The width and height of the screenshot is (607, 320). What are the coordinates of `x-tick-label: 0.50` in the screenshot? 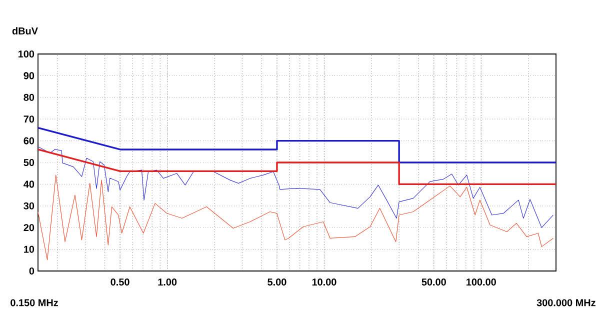 It's located at (120, 282).